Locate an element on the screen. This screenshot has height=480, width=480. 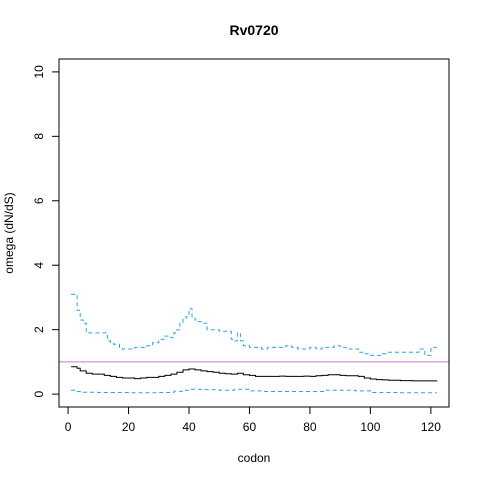
y-axis: 0 2 4 6 8 10 is located at coordinates (46, 231).